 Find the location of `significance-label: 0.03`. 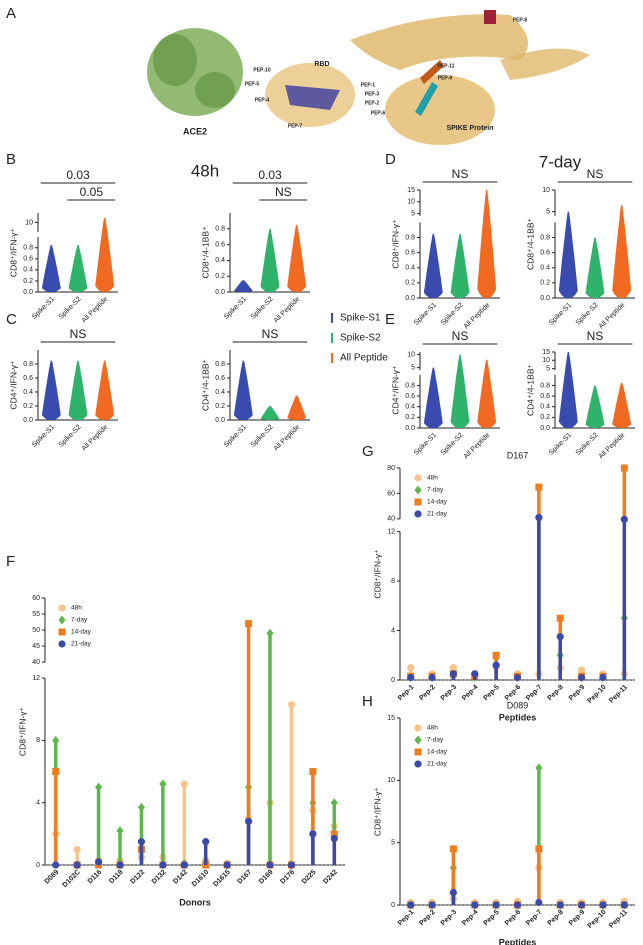

significance-label: 0.03 is located at coordinates (270, 175).